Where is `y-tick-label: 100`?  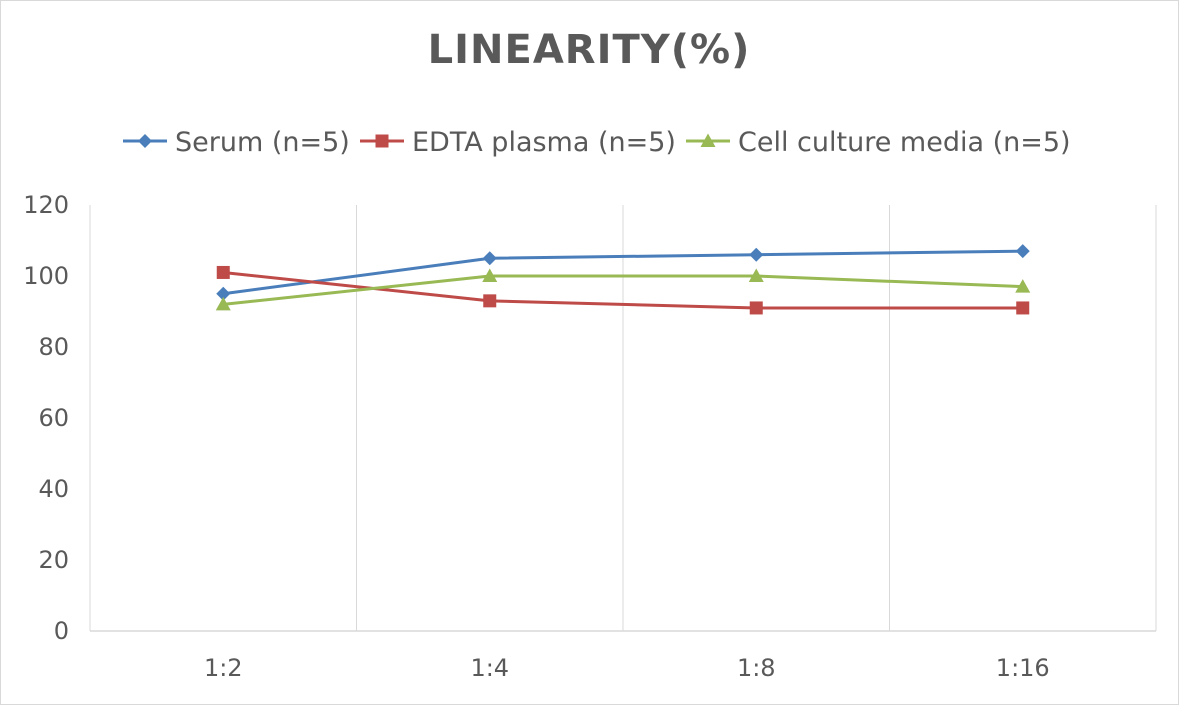
y-tick-label: 100 is located at coordinates (46, 276).